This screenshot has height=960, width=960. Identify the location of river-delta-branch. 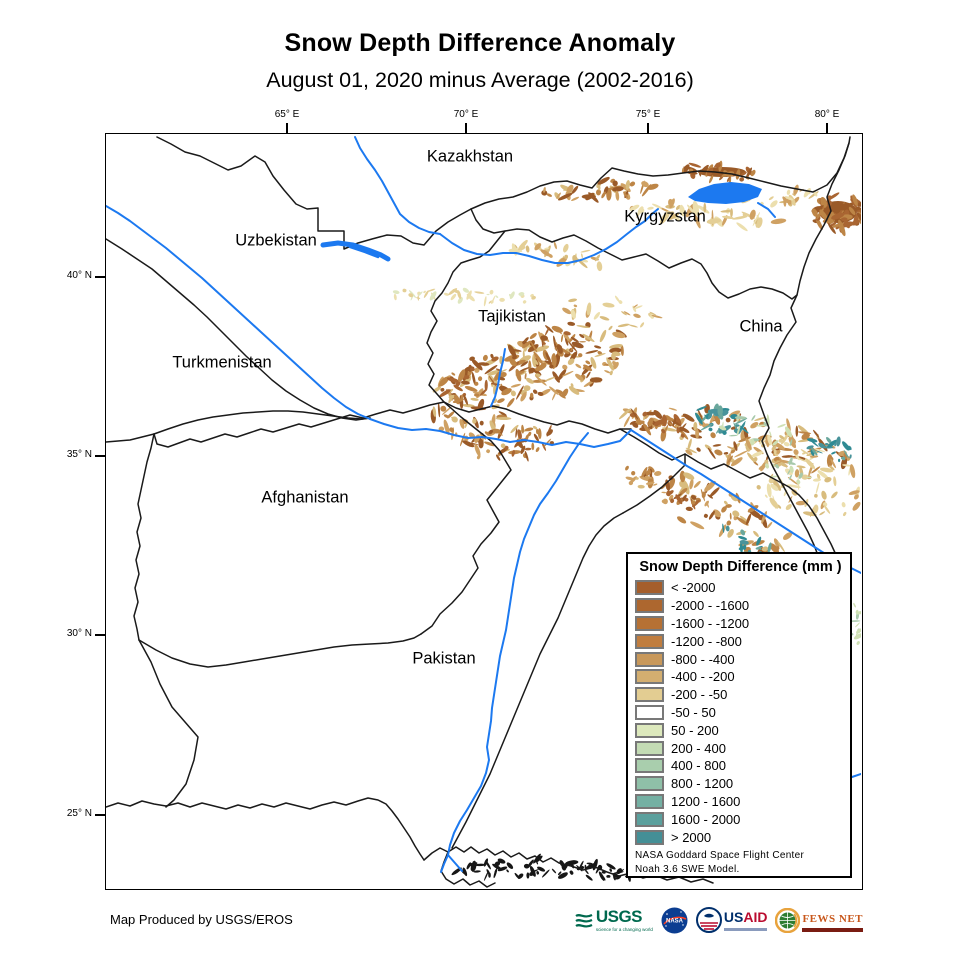
(444, 863).